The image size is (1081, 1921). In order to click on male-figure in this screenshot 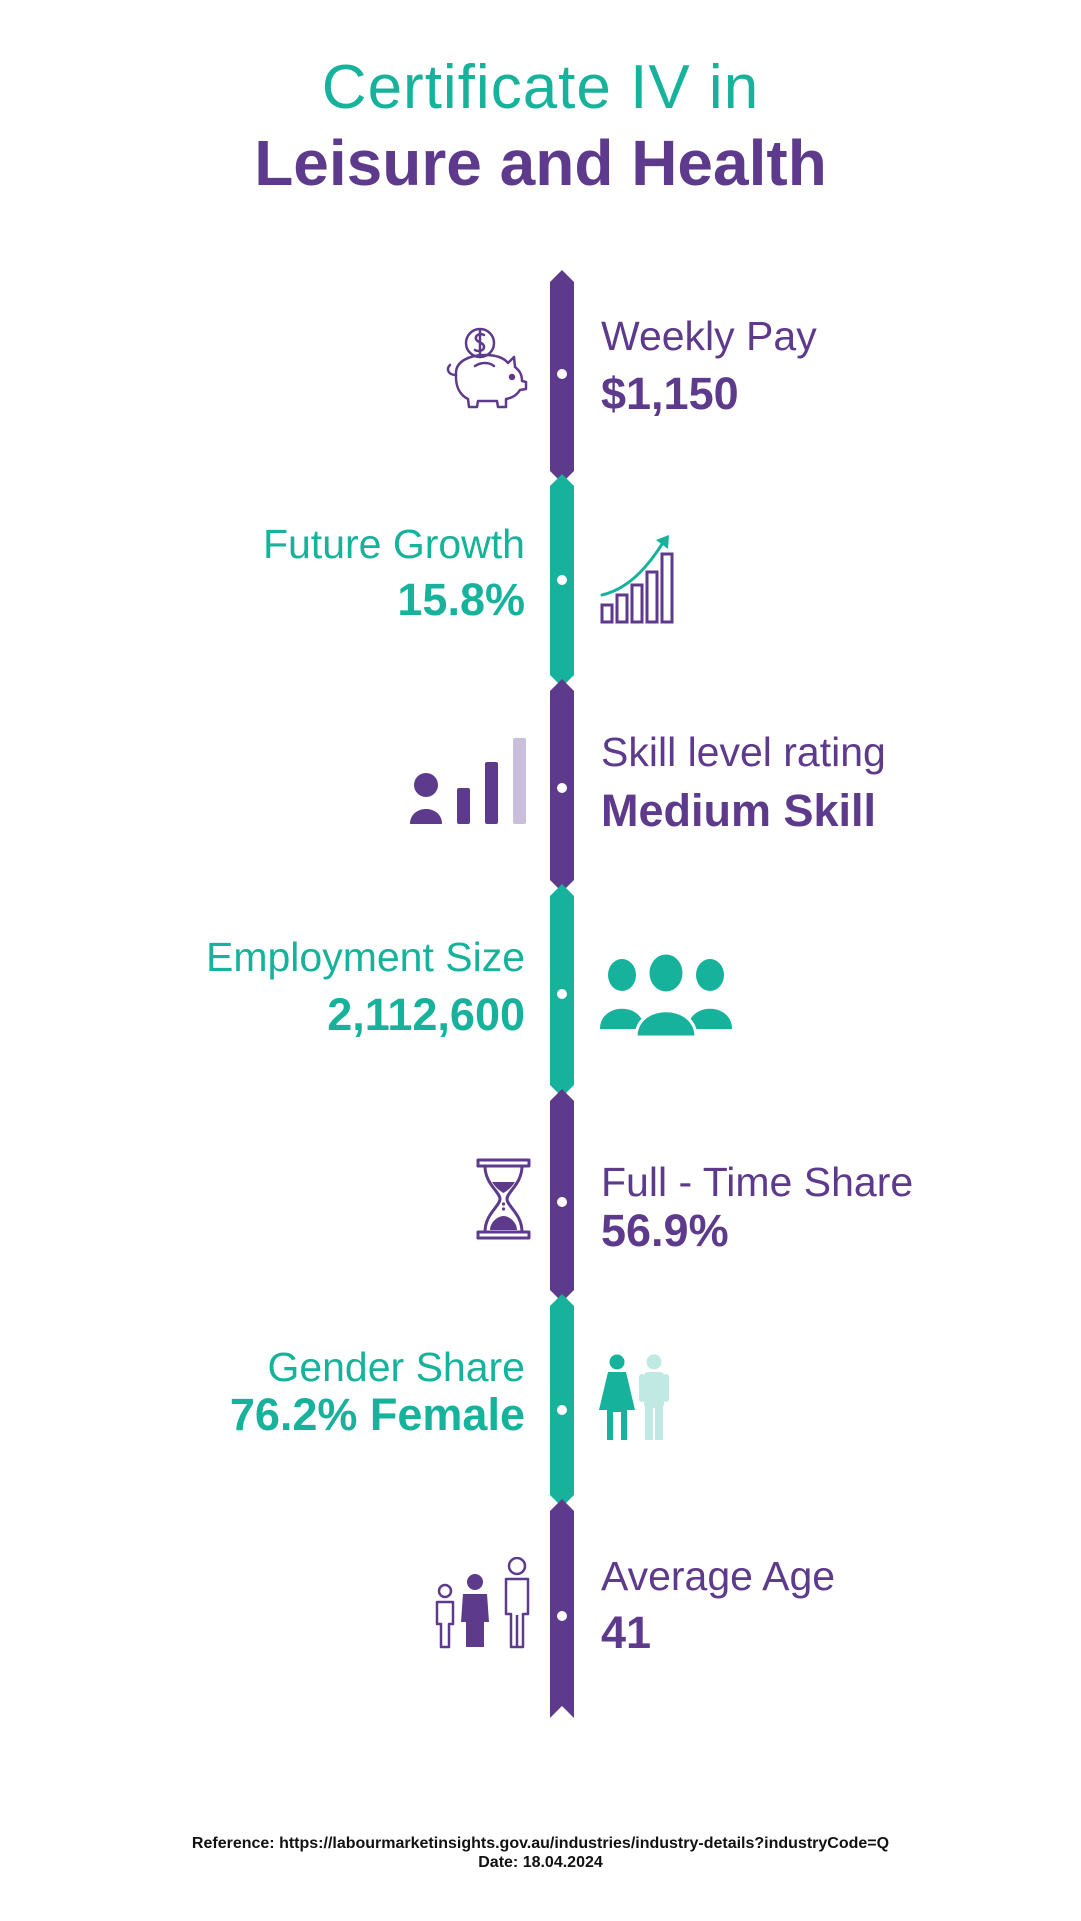, I will do `click(654, 1397)`.